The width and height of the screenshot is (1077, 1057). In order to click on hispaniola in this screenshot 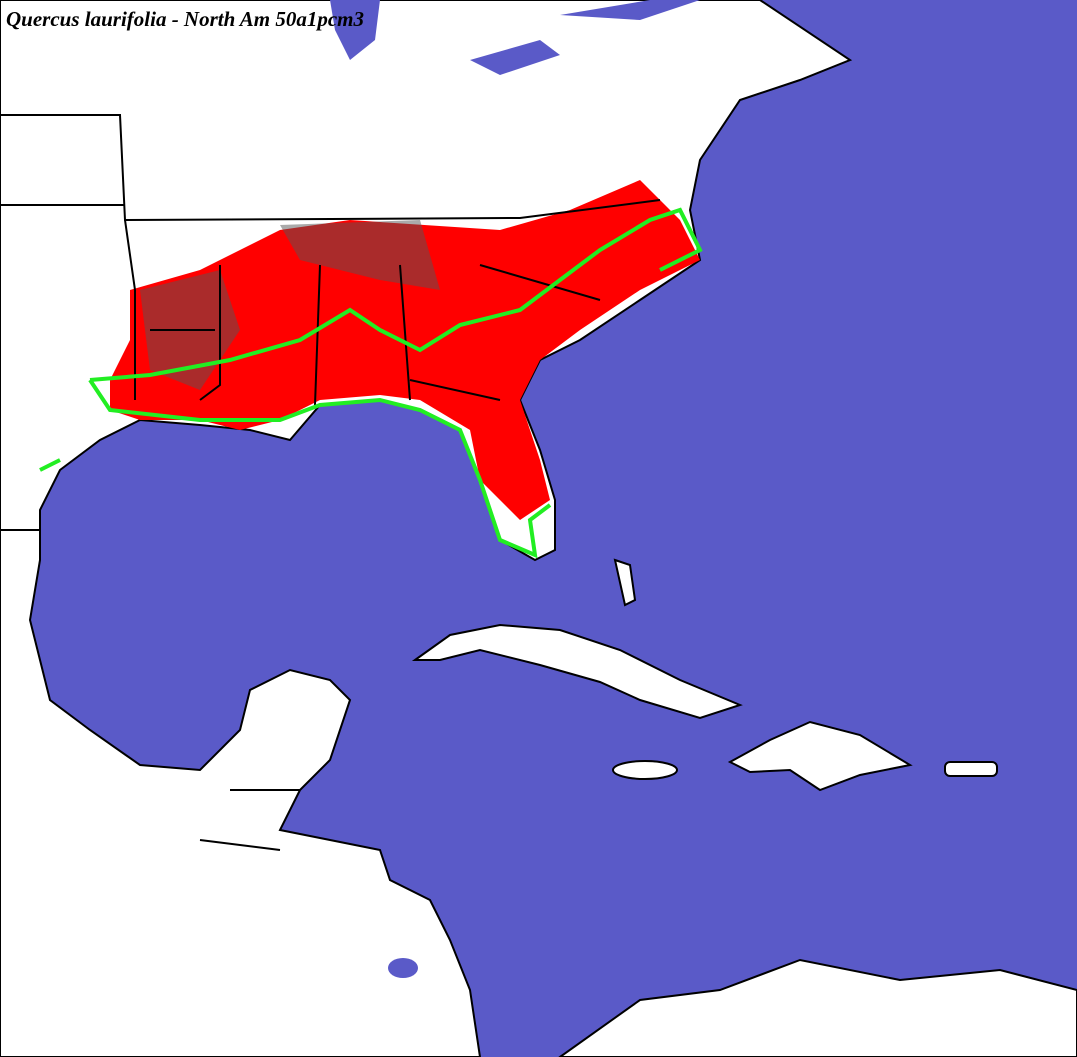, I will do `click(820, 756)`.